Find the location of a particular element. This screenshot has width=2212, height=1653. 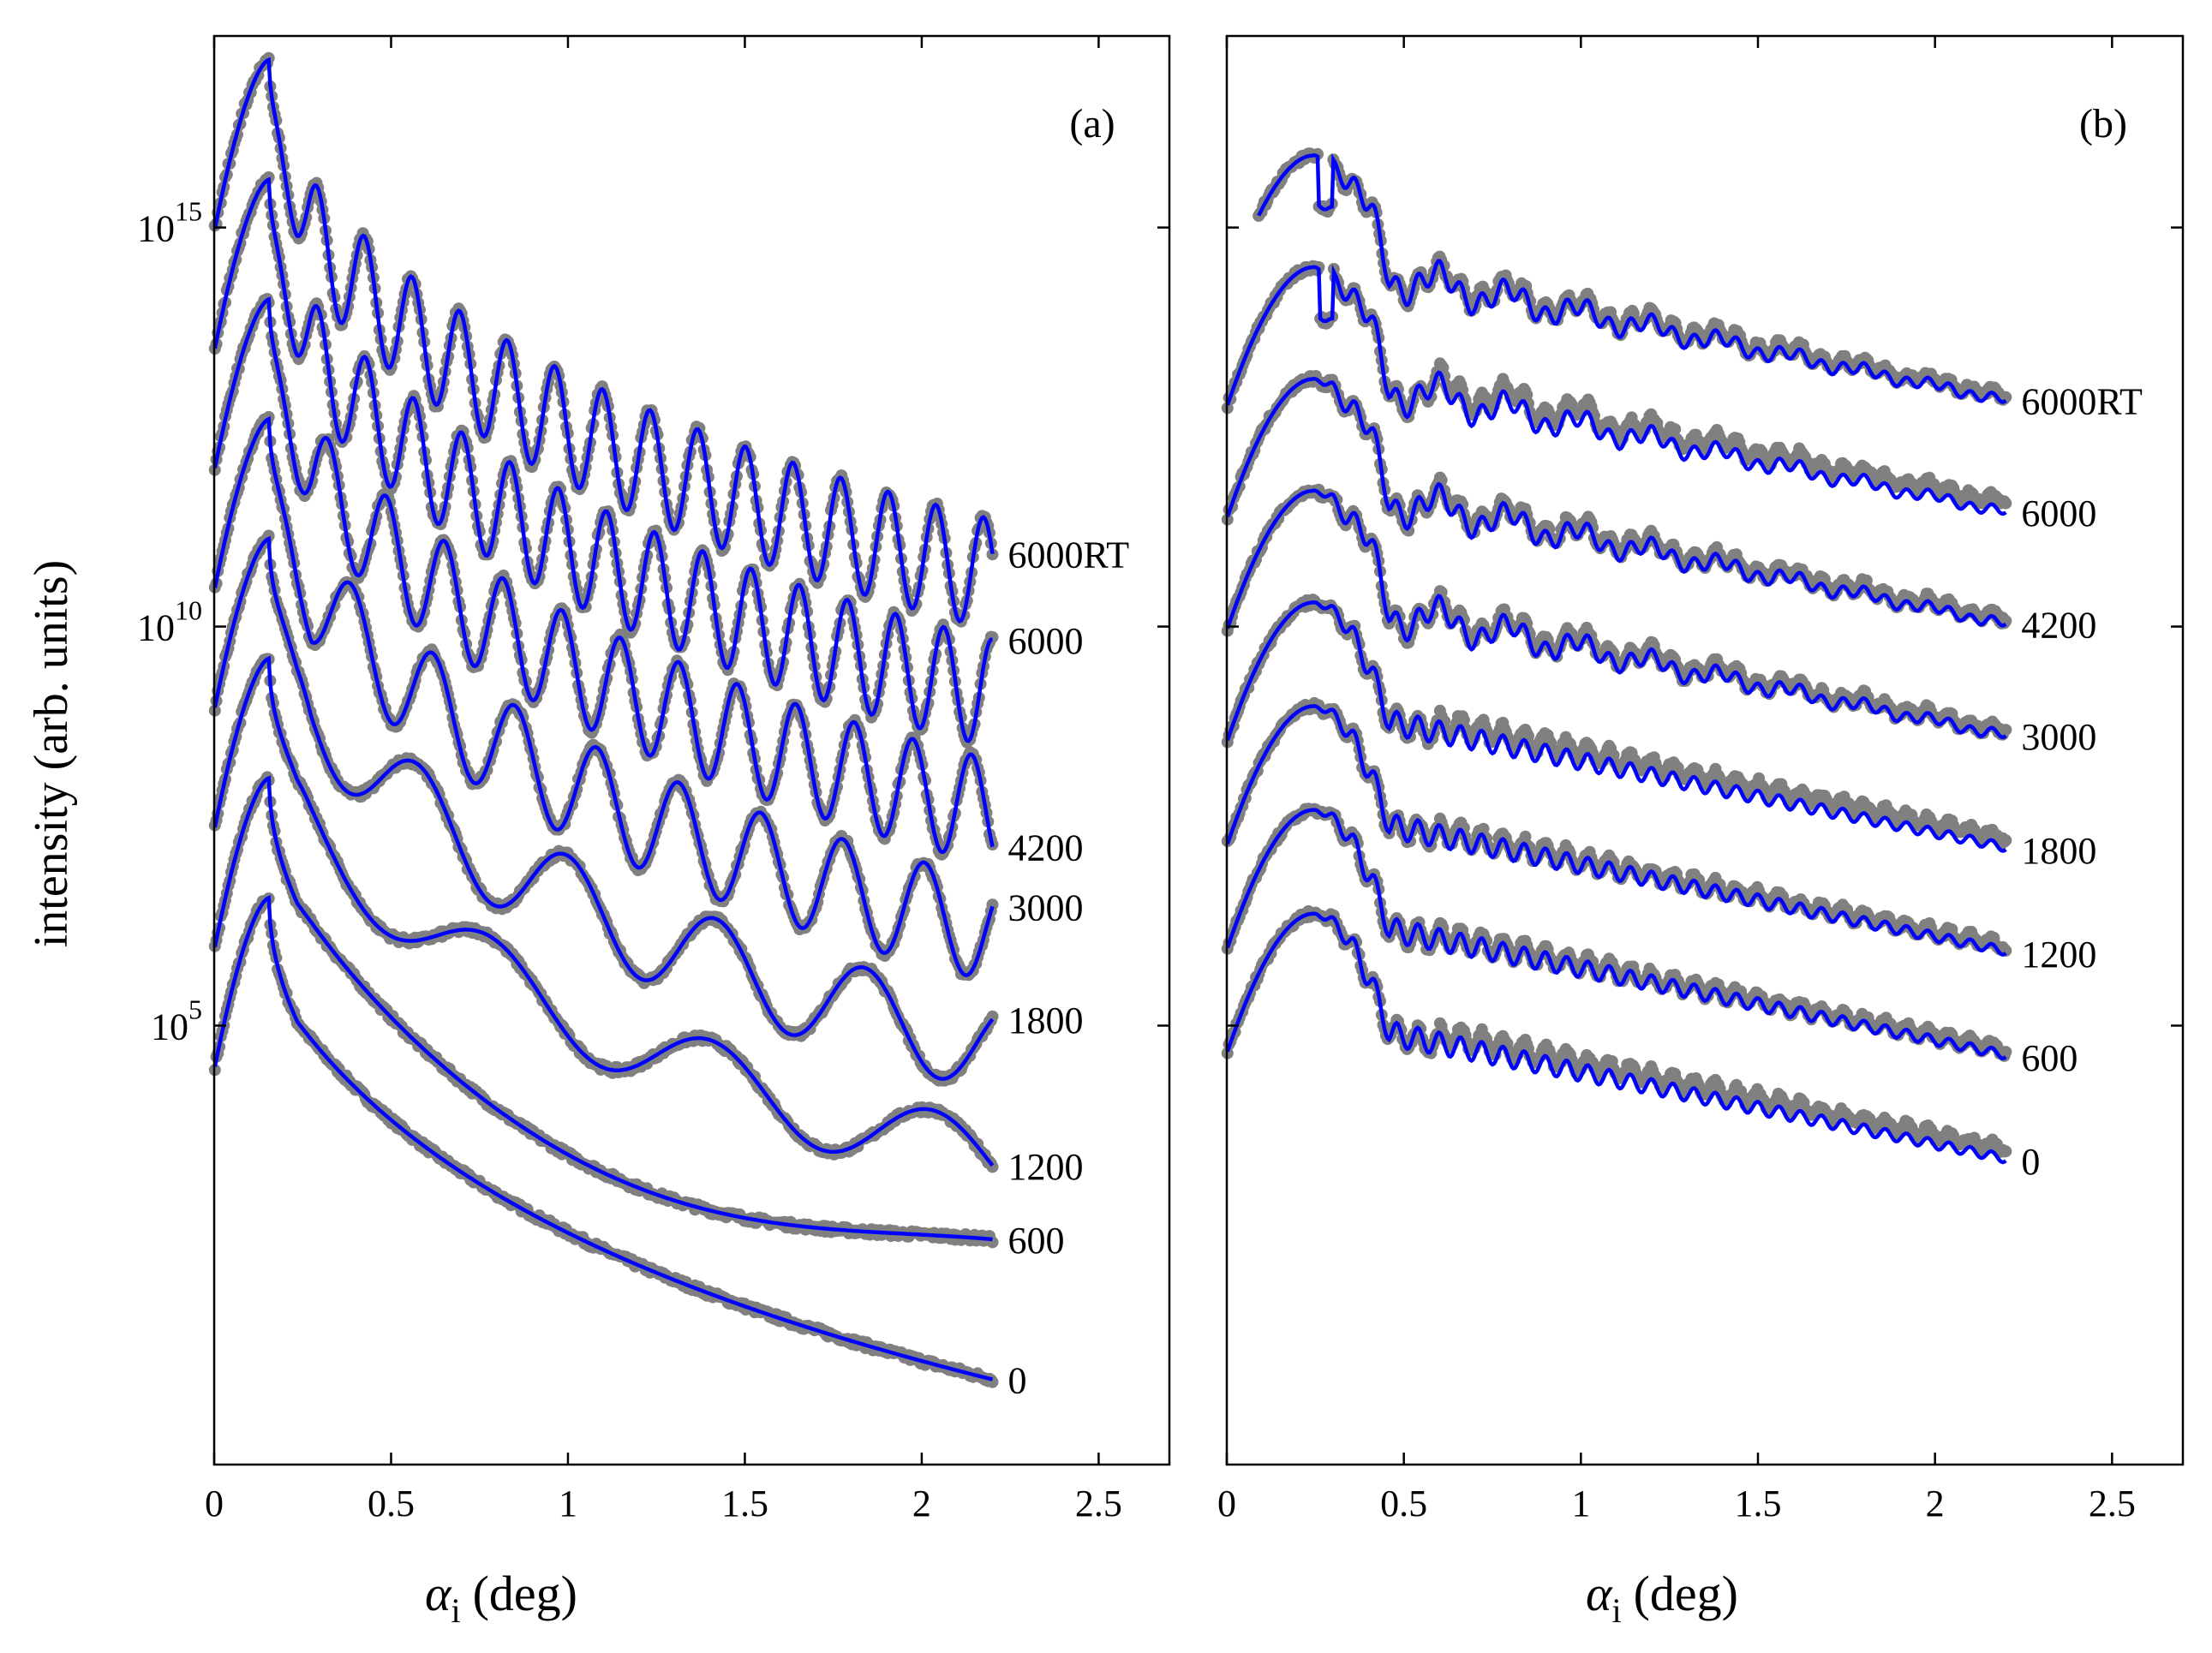

x-tick-label: 0 is located at coordinates (214, 1504).